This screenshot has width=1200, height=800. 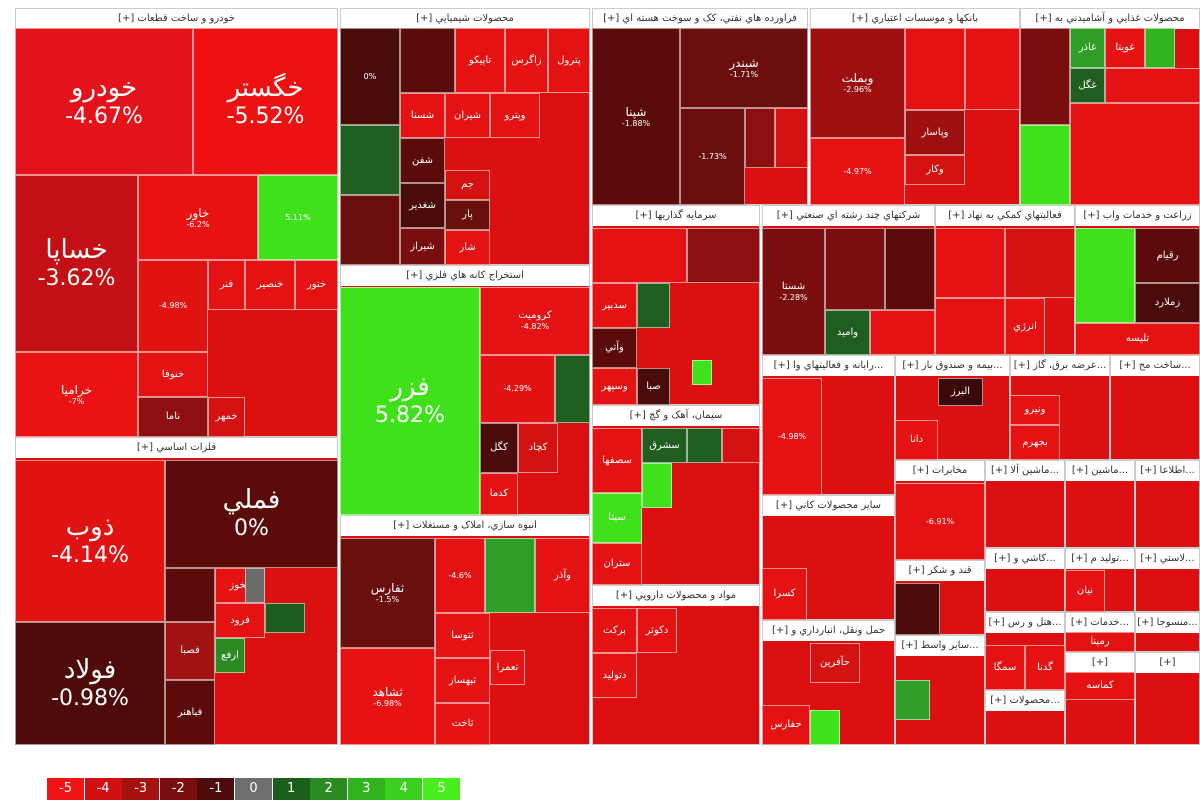 I want to click on tile-value: -4.97%, so click(x=857, y=171).